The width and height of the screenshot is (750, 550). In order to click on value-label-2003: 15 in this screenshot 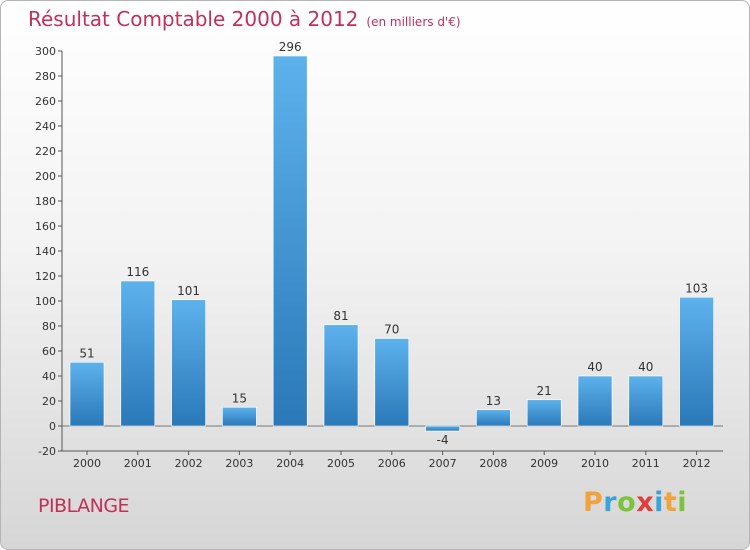, I will do `click(239, 398)`.